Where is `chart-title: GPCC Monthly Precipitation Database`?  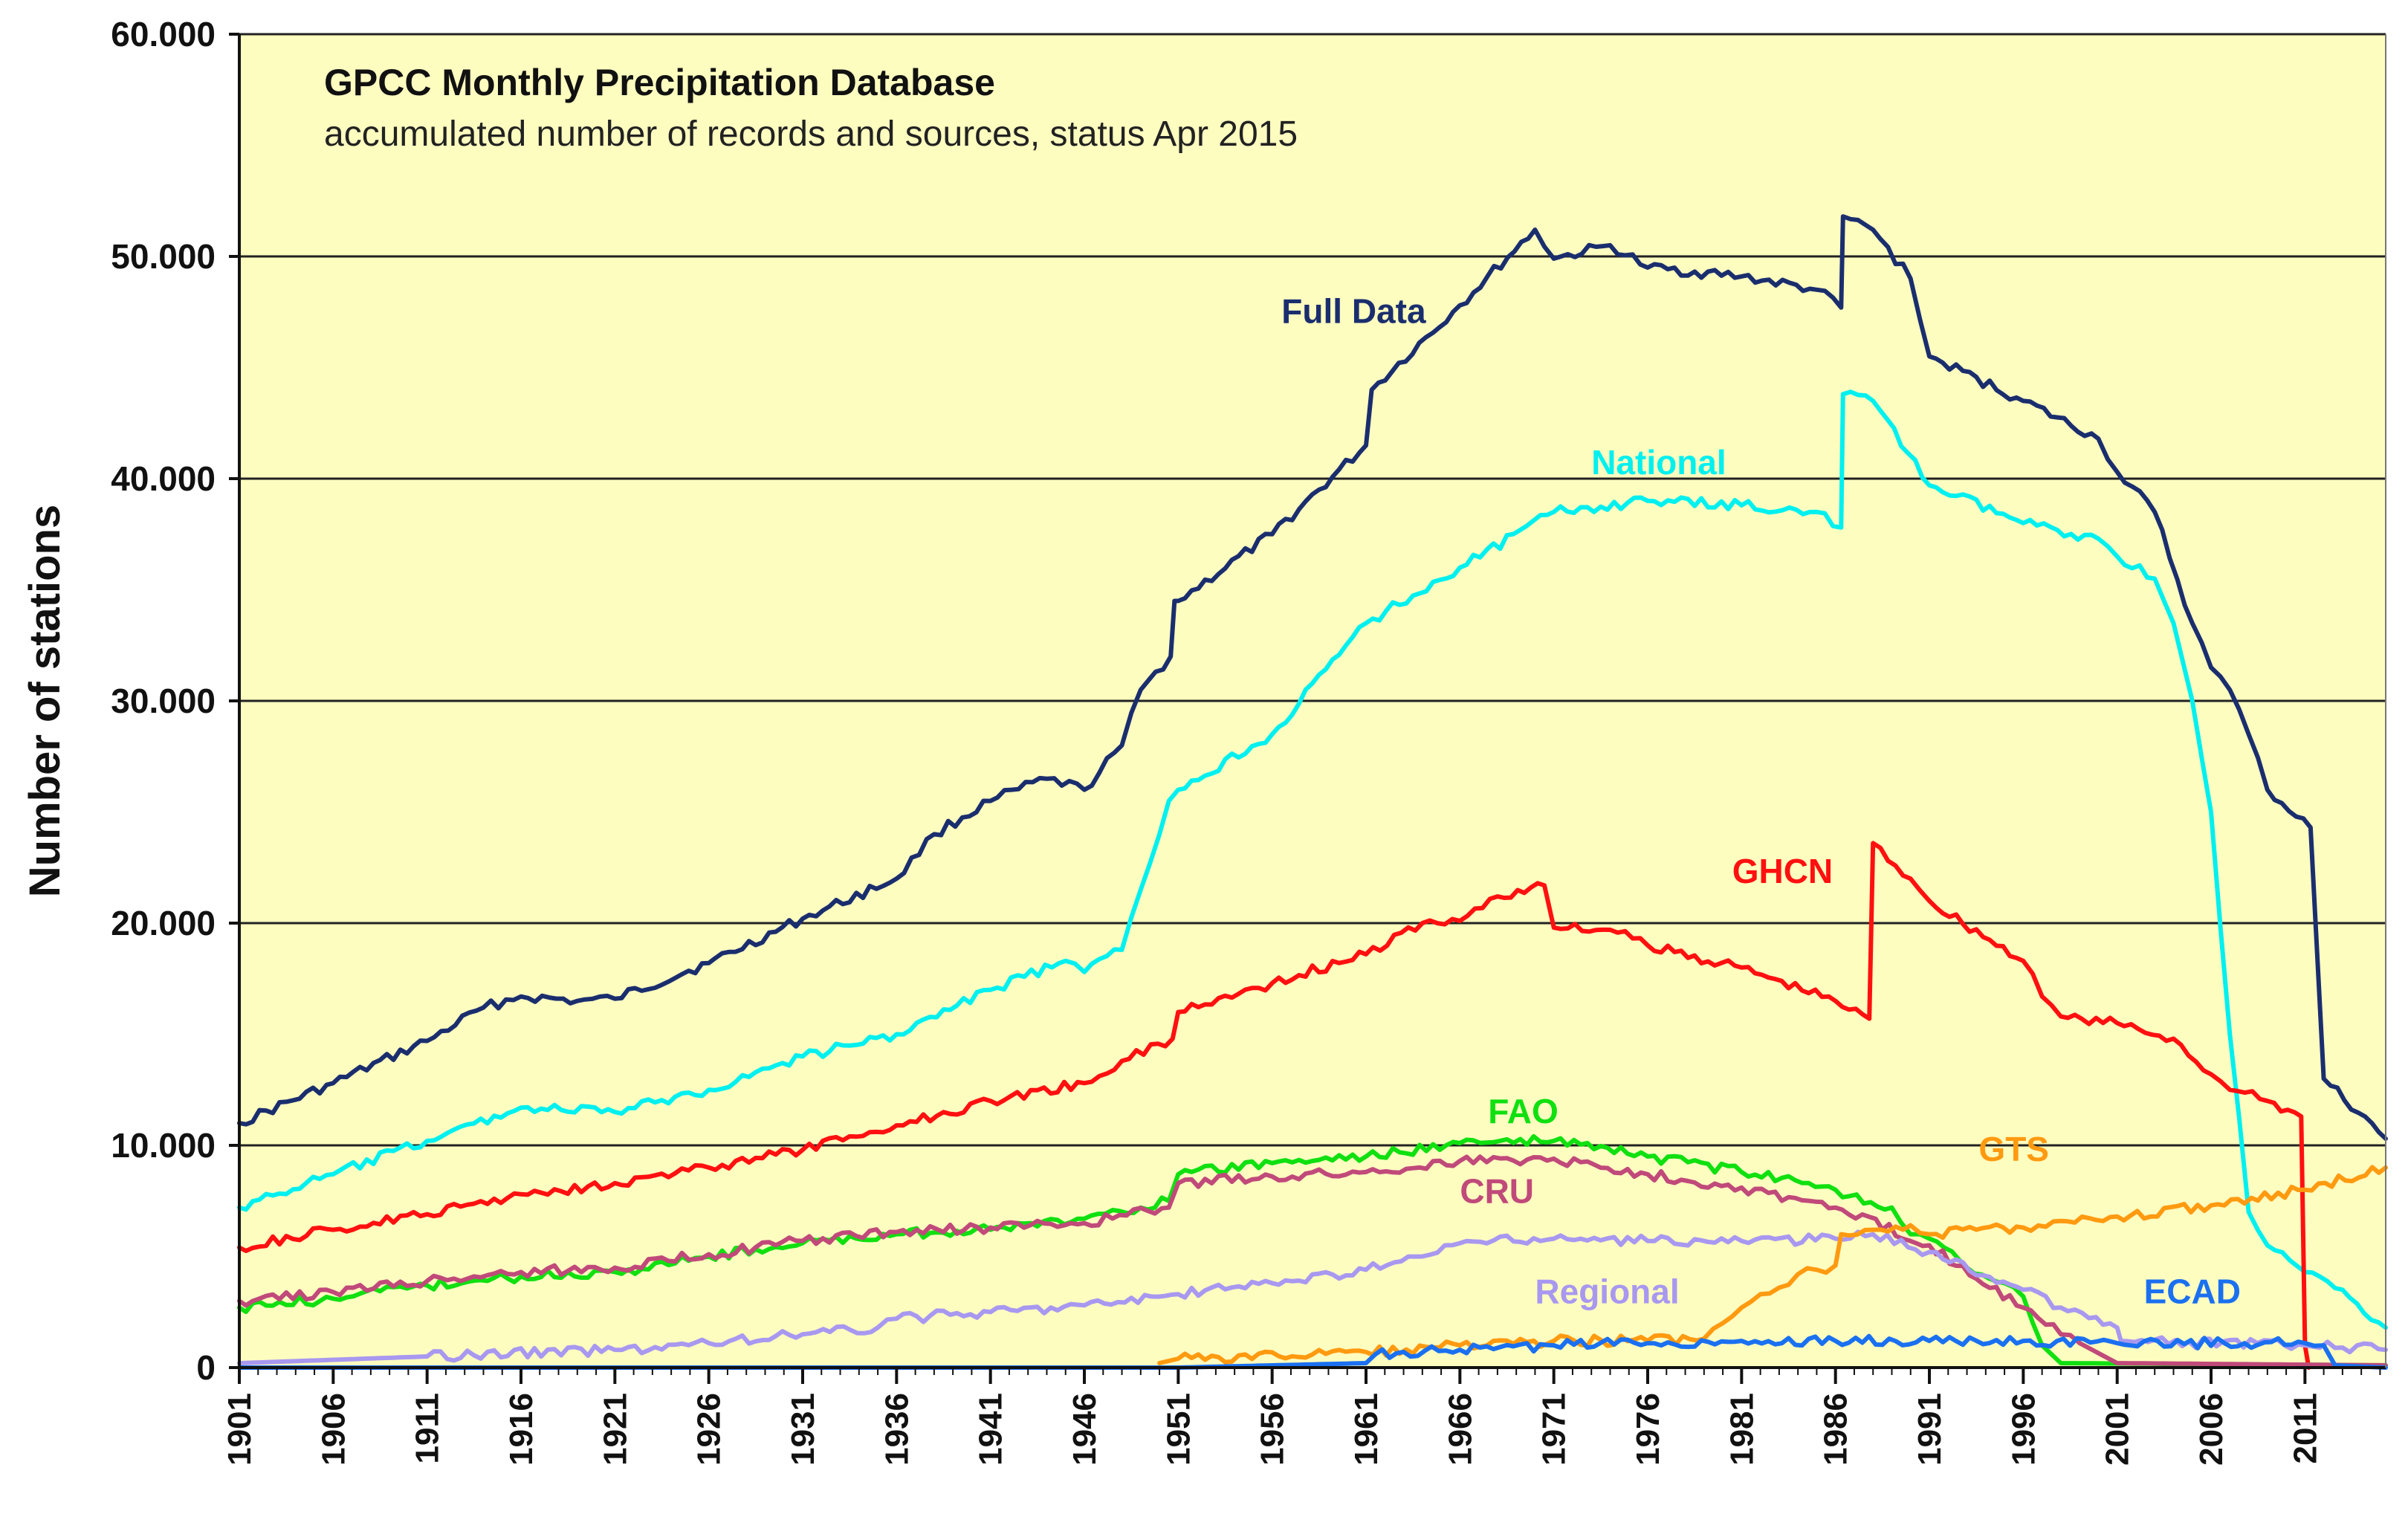 chart-title: GPCC Monthly Precipitation Database is located at coordinates (659, 82).